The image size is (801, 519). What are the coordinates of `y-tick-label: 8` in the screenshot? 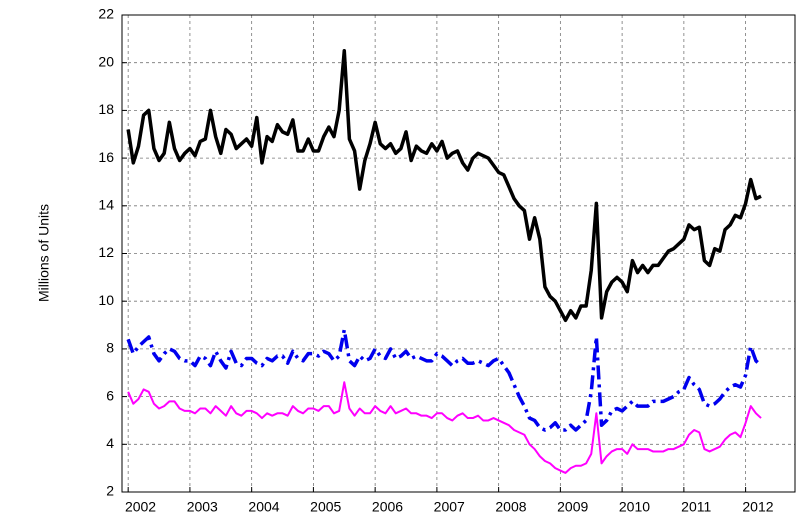 It's located at (110, 348).